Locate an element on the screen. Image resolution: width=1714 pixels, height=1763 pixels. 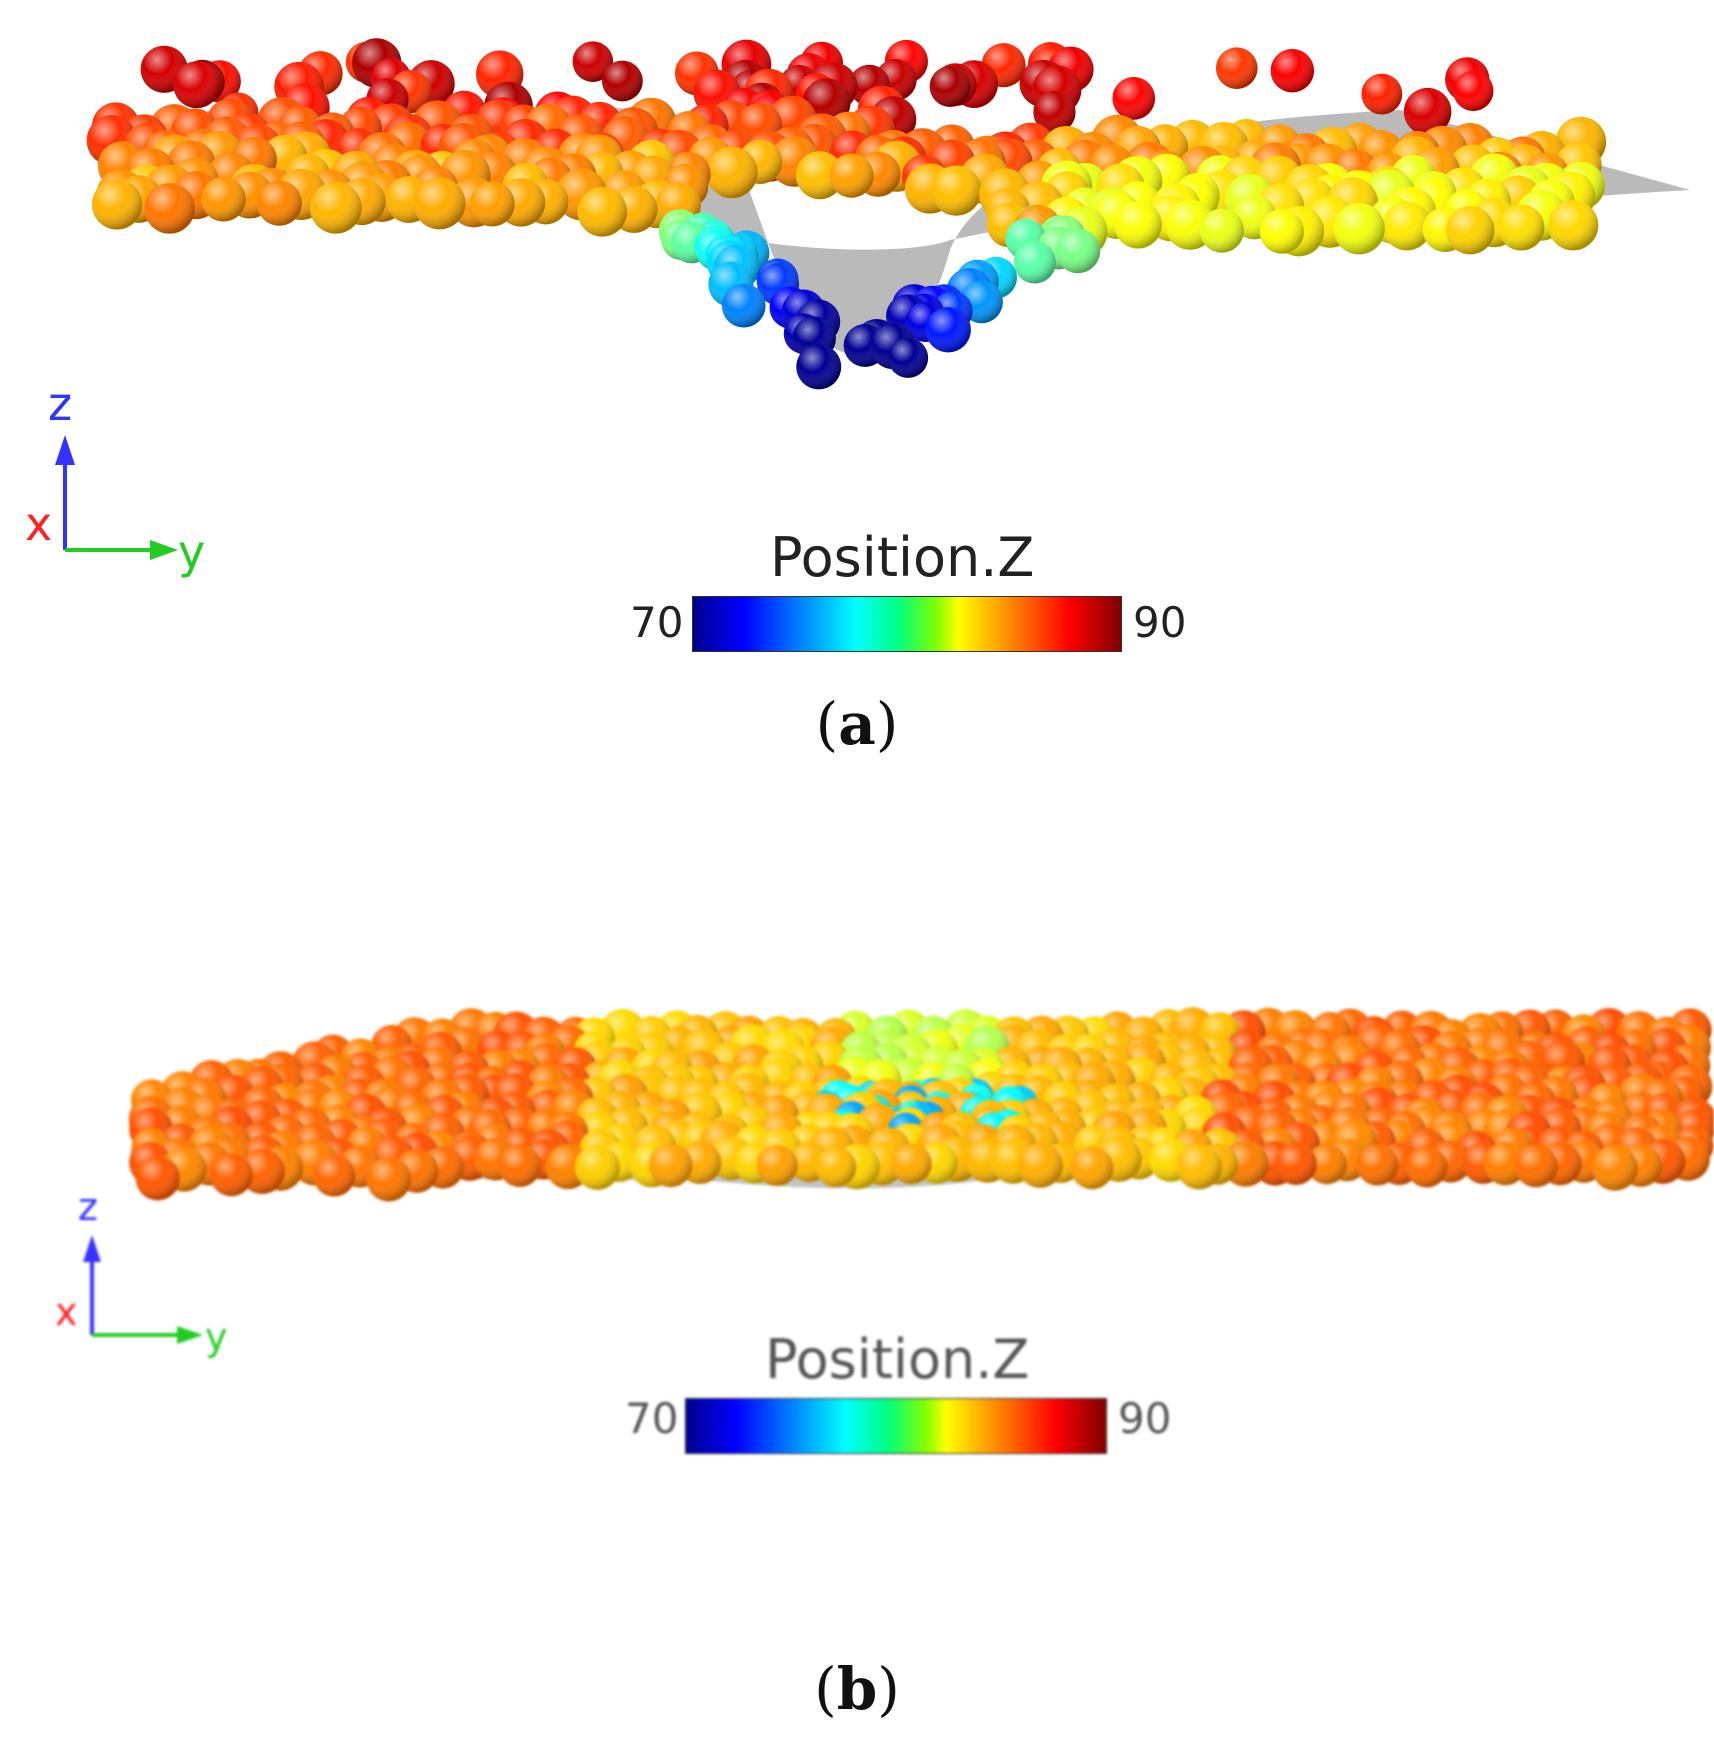
colorbar-min-label-b: 70 is located at coordinates (652, 1418).